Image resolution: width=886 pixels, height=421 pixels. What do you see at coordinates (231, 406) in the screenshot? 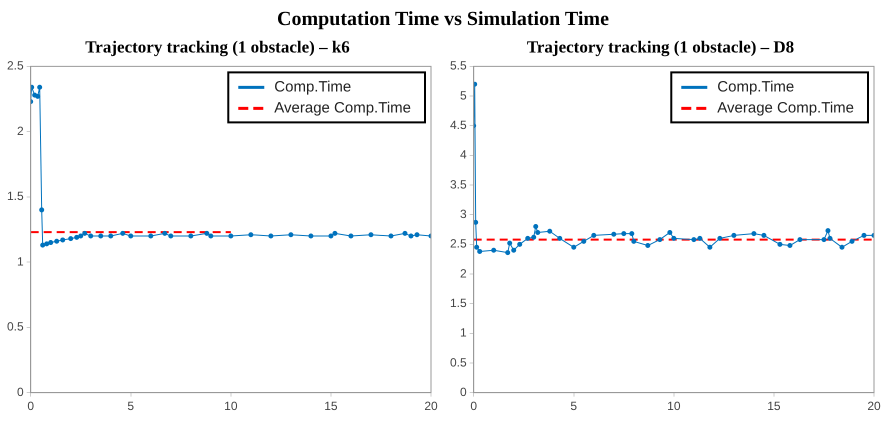
I see `x-tick-label: 10` at bounding box center [231, 406].